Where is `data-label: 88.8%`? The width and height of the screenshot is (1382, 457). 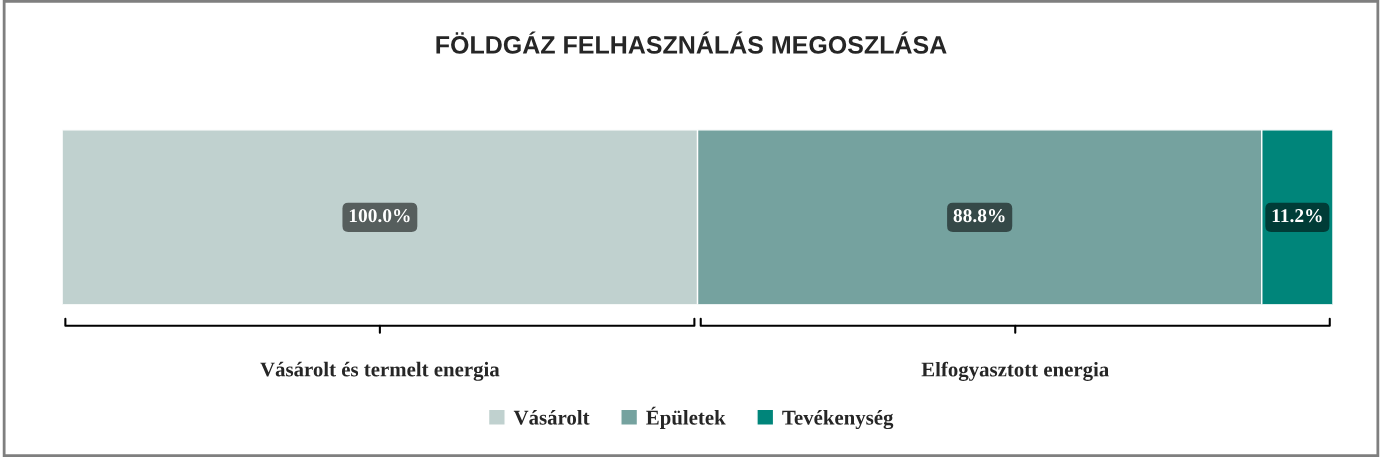
data-label: 88.8% is located at coordinates (979, 216).